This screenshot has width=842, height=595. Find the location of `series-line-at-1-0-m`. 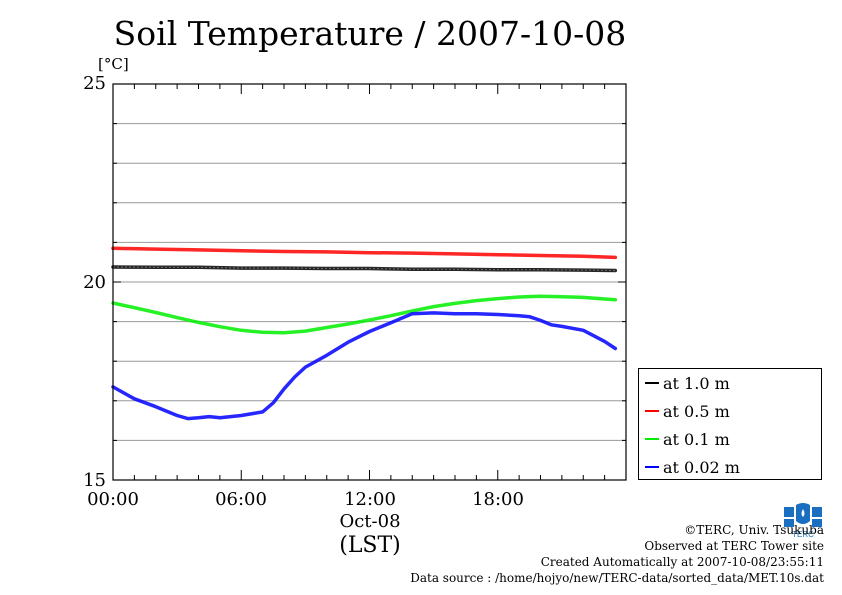

series-line-at-1-0-m is located at coordinates (364, 269).